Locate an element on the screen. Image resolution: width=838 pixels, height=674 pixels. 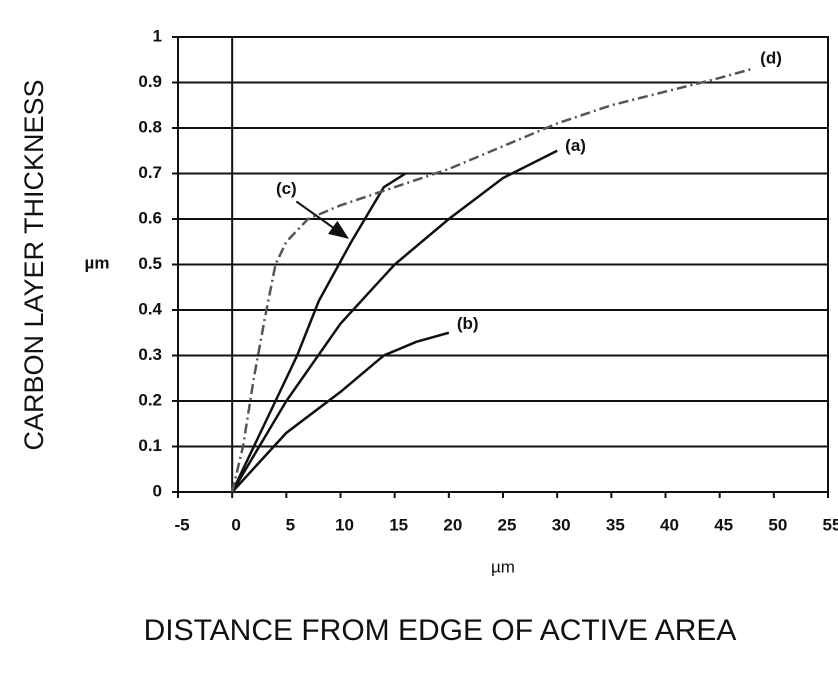
y-tick-label: 0.7 is located at coordinates (150, 172).